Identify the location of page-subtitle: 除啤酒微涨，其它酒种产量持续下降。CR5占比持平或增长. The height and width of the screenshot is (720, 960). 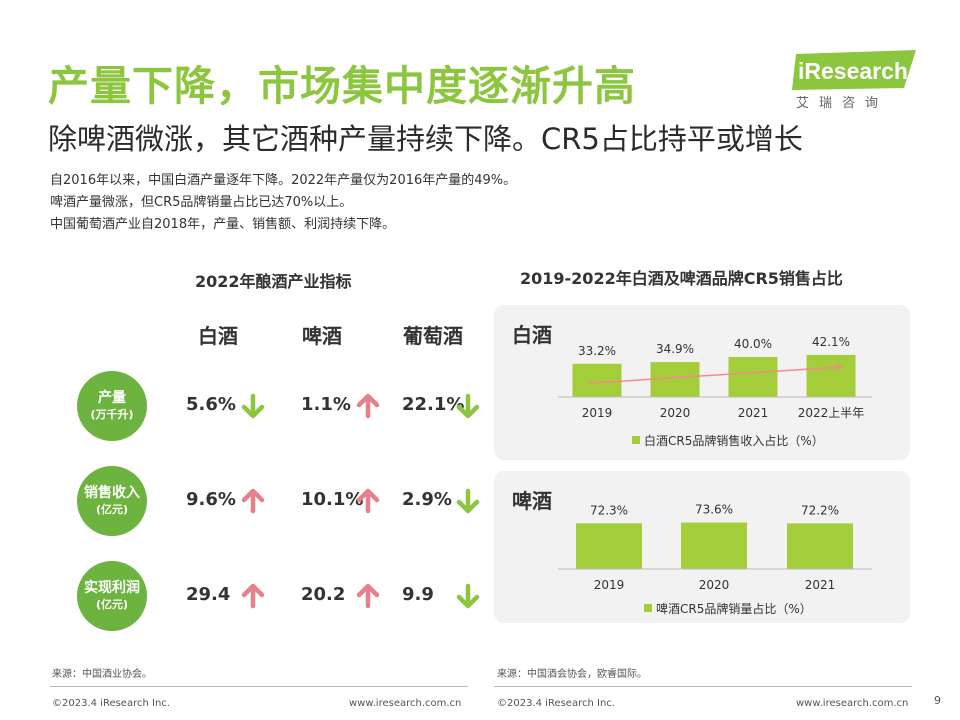
(425, 139).